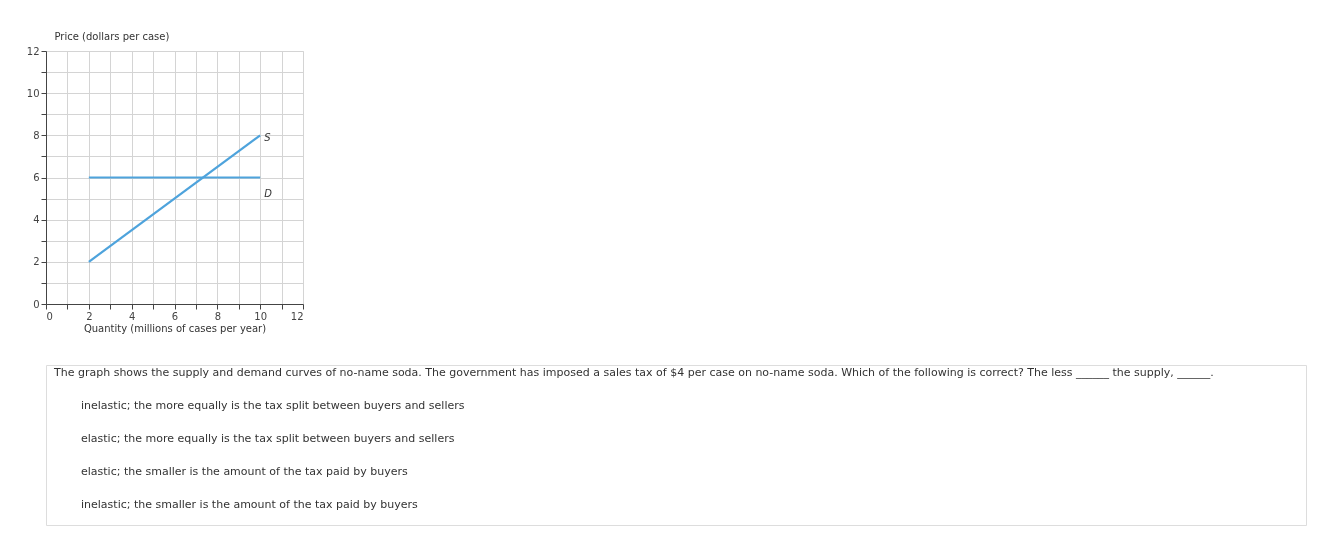  What do you see at coordinates (36, 177) in the screenshot?
I see `y-tick-label: 6` at bounding box center [36, 177].